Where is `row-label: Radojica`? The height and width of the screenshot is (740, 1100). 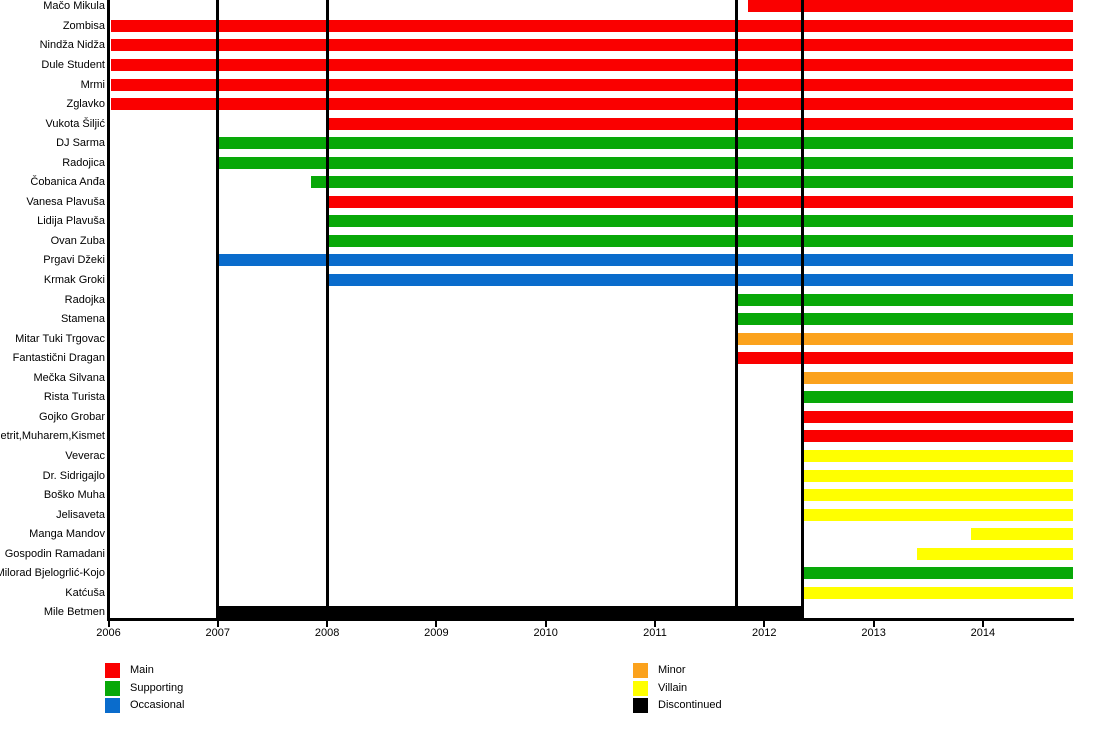 row-label: Radojica is located at coordinates (83, 162).